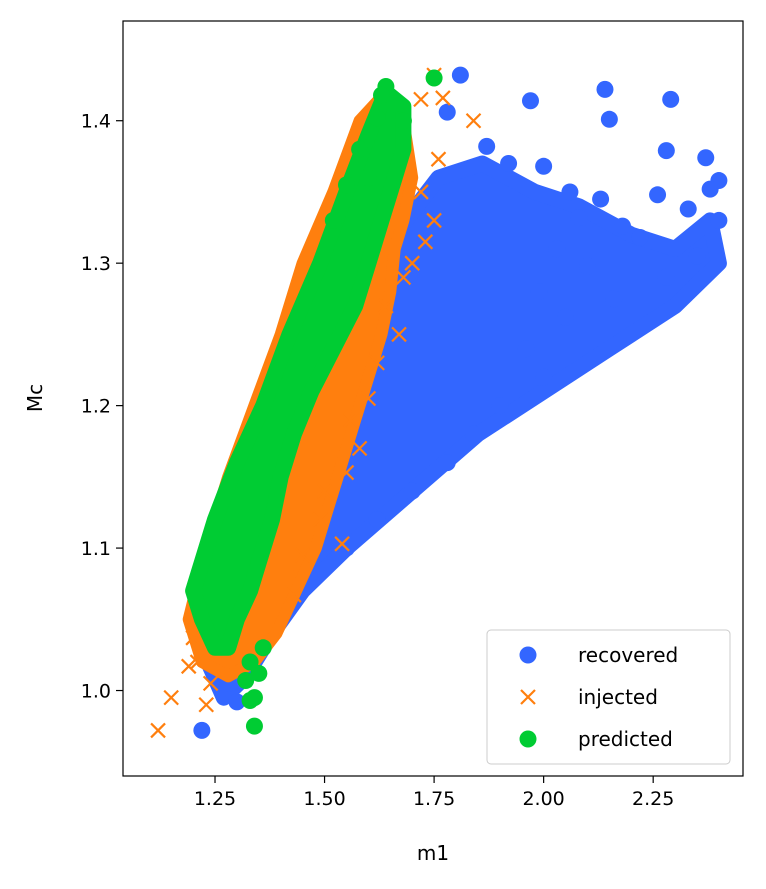 Image resolution: width=766 pixels, height=889 pixels. What do you see at coordinates (96, 549) in the screenshot?
I see `y-tick-label: 1.1` at bounding box center [96, 549].